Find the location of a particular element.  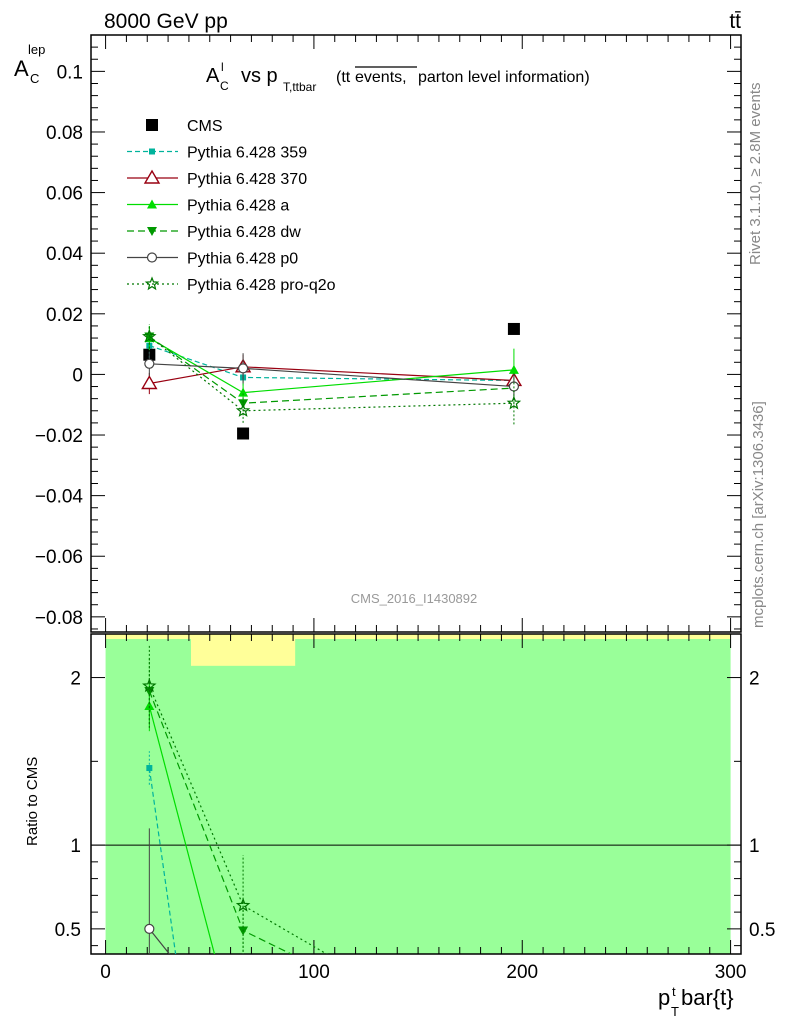

svg-text: T,ttbar is located at coordinates (299, 87).